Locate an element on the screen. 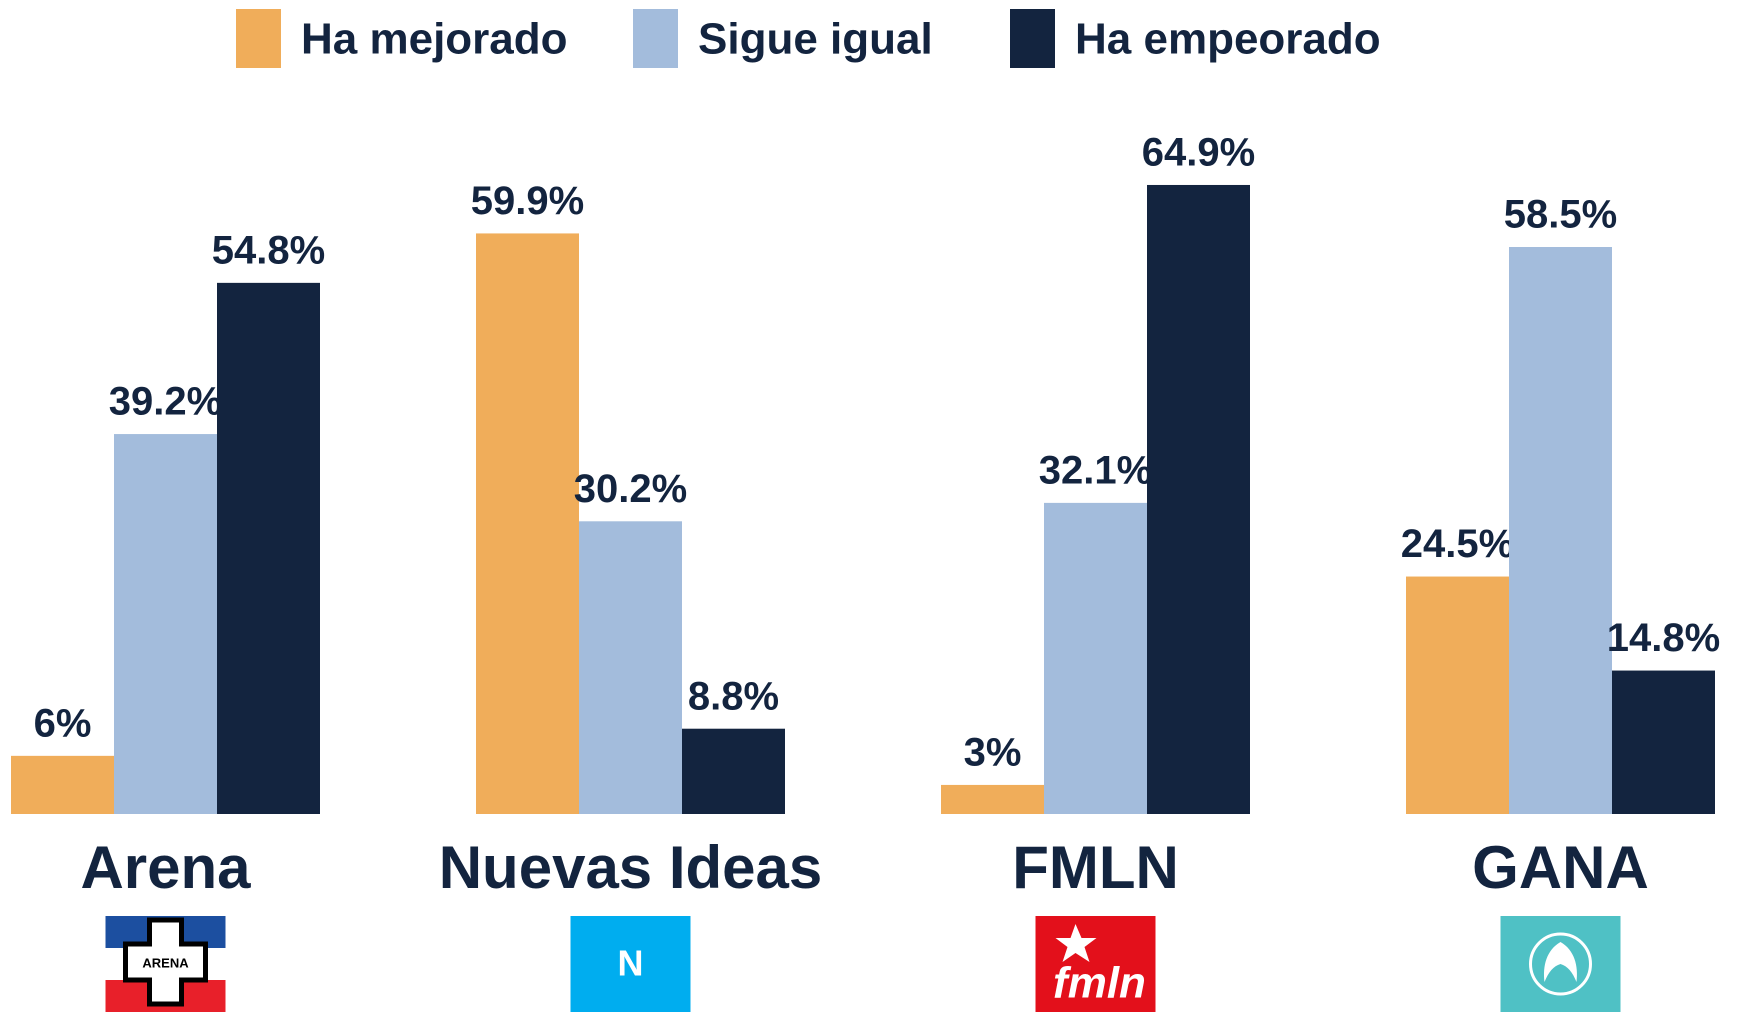 The width and height of the screenshot is (1754, 1014). party-logo: fmln is located at coordinates (1095, 964).